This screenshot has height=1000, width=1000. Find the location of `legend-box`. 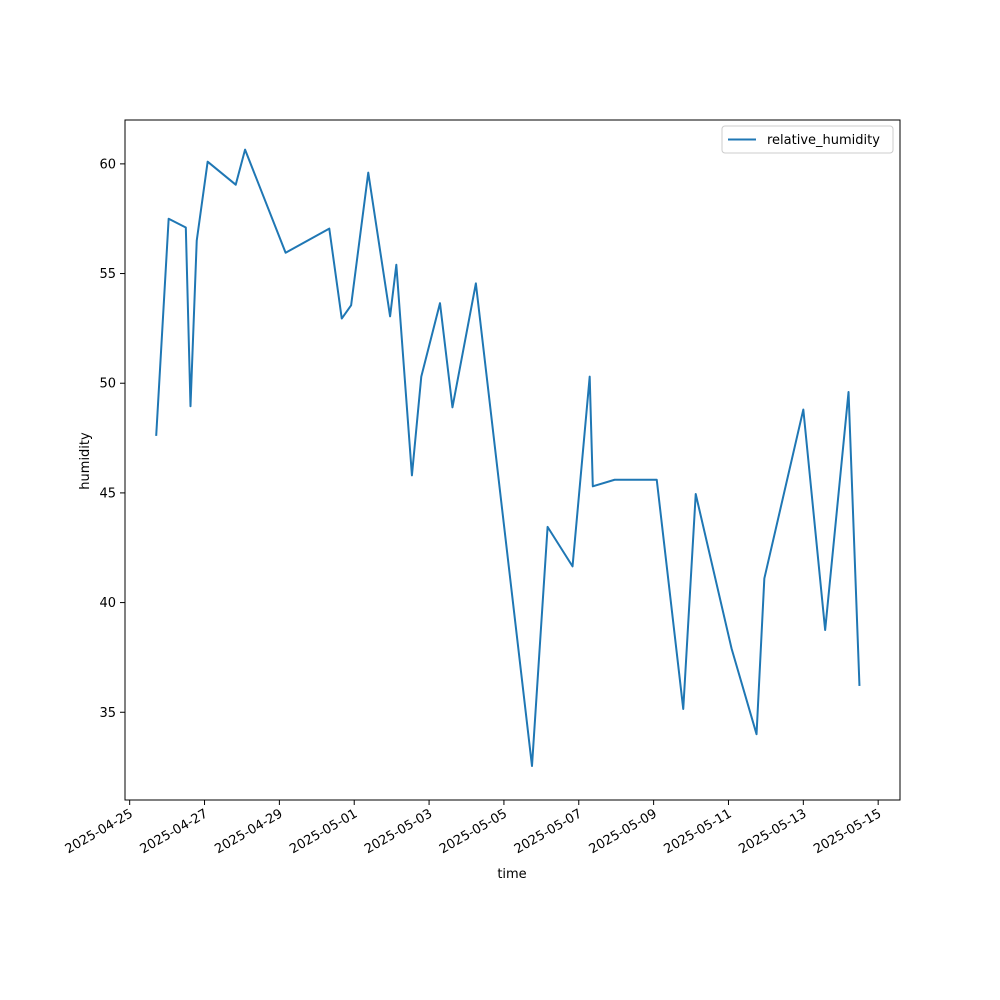

legend-box is located at coordinates (807, 139).